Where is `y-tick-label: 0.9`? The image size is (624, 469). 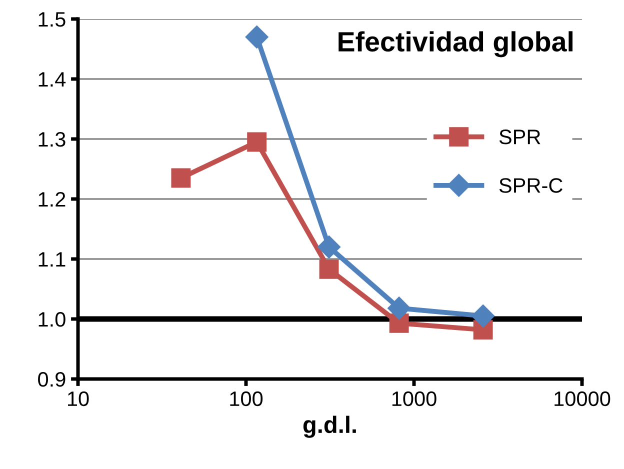 y-tick-label: 0.9 is located at coordinates (52, 379).